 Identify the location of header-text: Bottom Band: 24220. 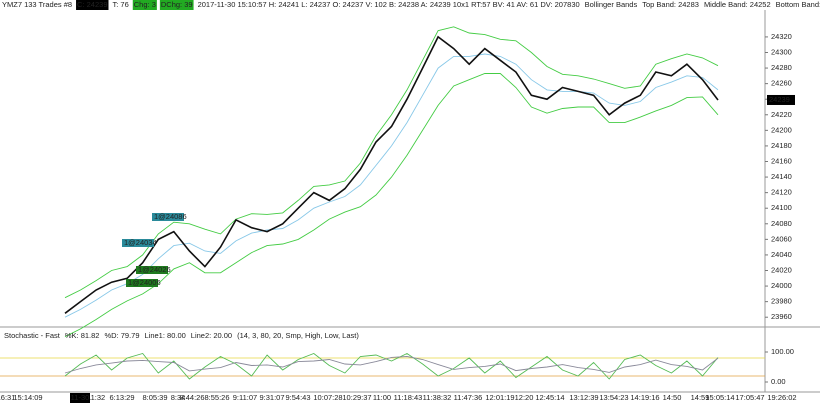
(798, 4).